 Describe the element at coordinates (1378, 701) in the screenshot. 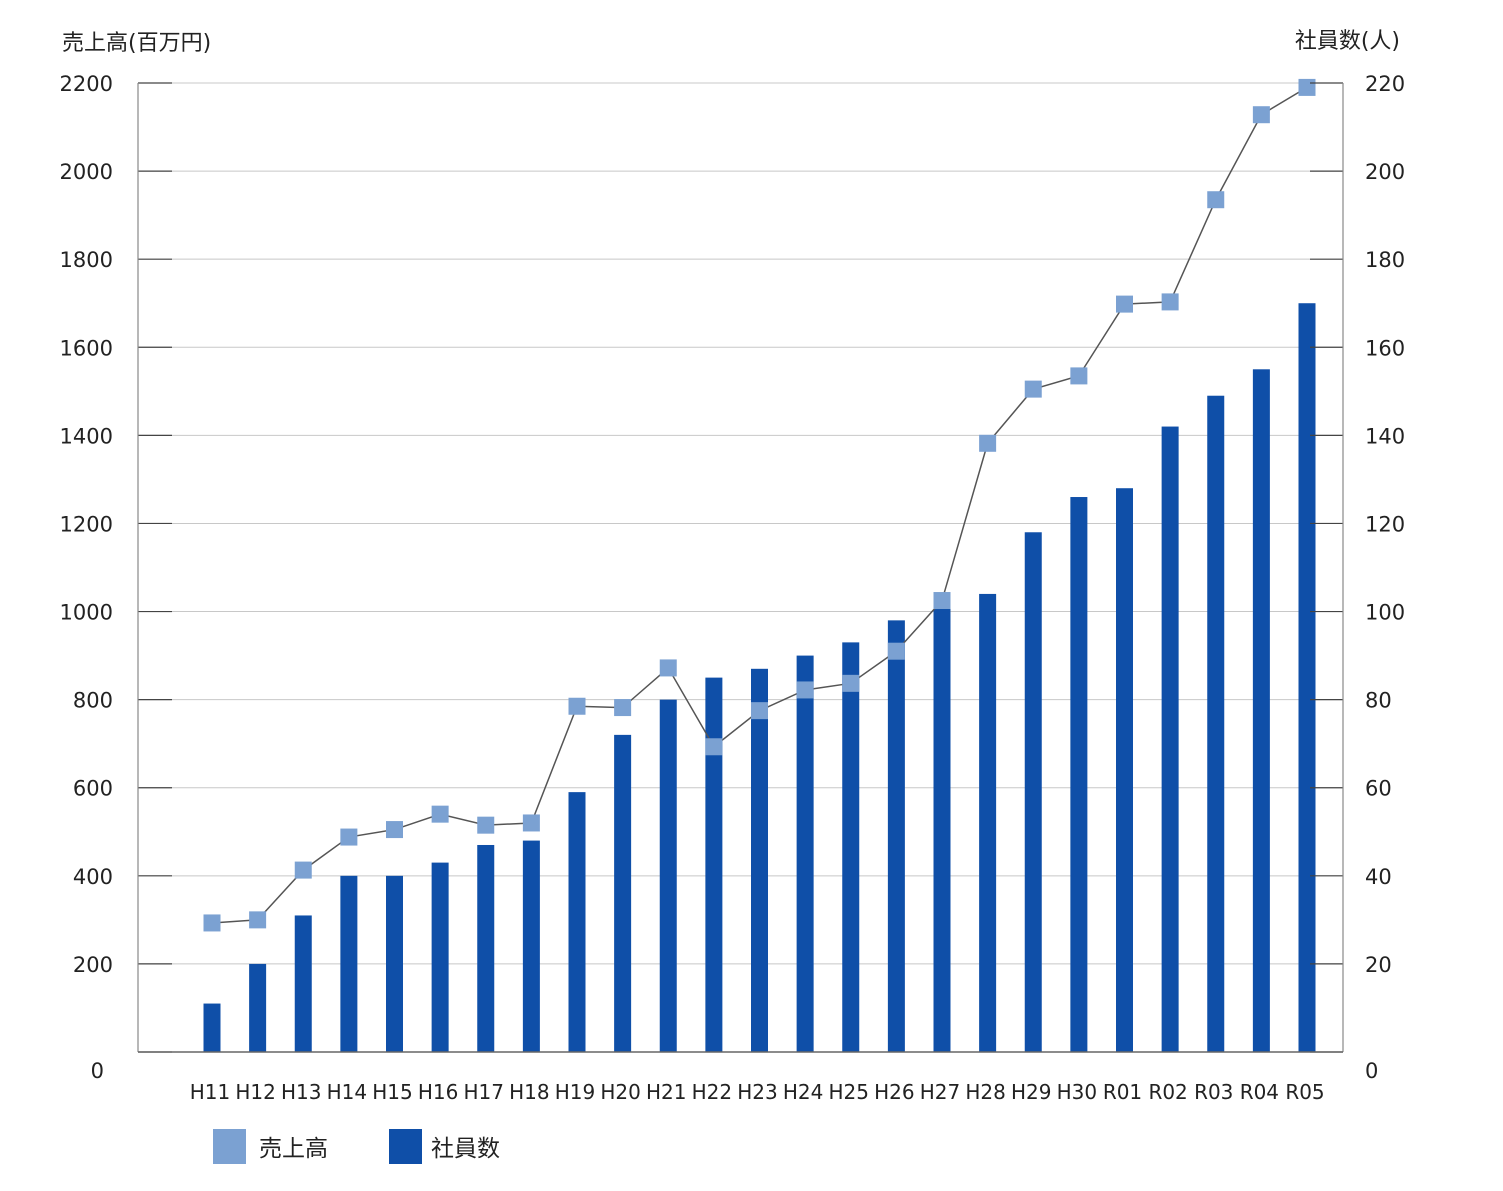

I see `right-tick-label: 80` at that location.